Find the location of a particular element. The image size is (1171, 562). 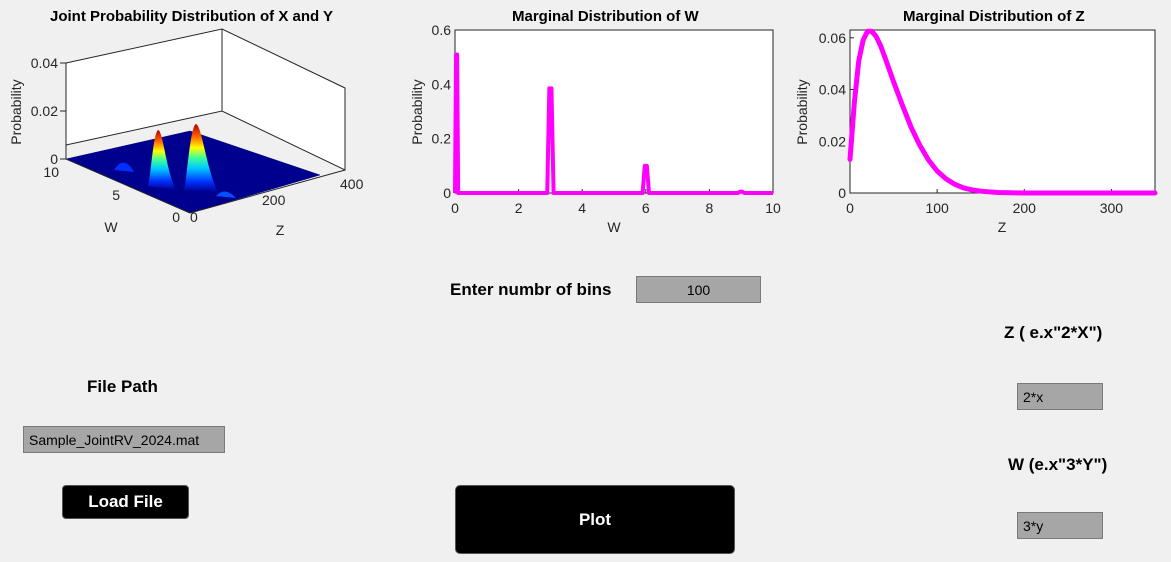

marginal-w-chart: 0 2 4 6 8 10 0 0.2 0.4 0.6 W Probability is located at coordinates (595, 128).